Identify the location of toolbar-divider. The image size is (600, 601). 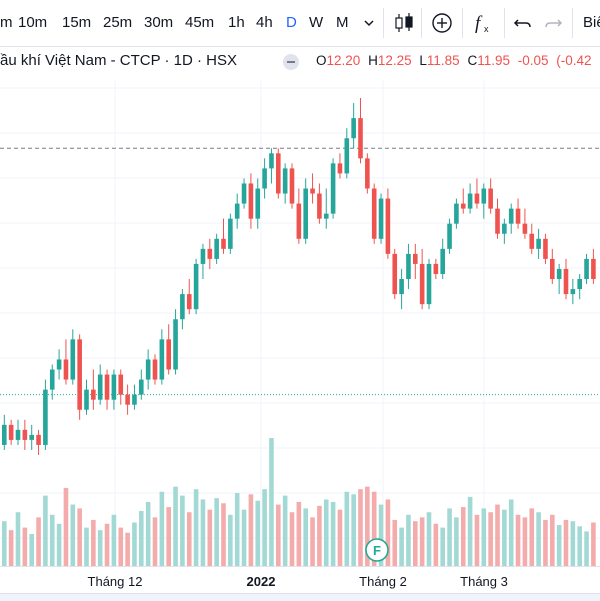
(462, 23).